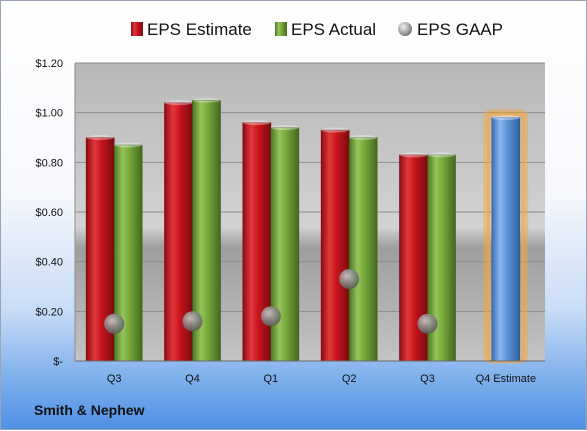  What do you see at coordinates (281, 29) in the screenshot?
I see `legend-swatch-eps-actual` at bounding box center [281, 29].